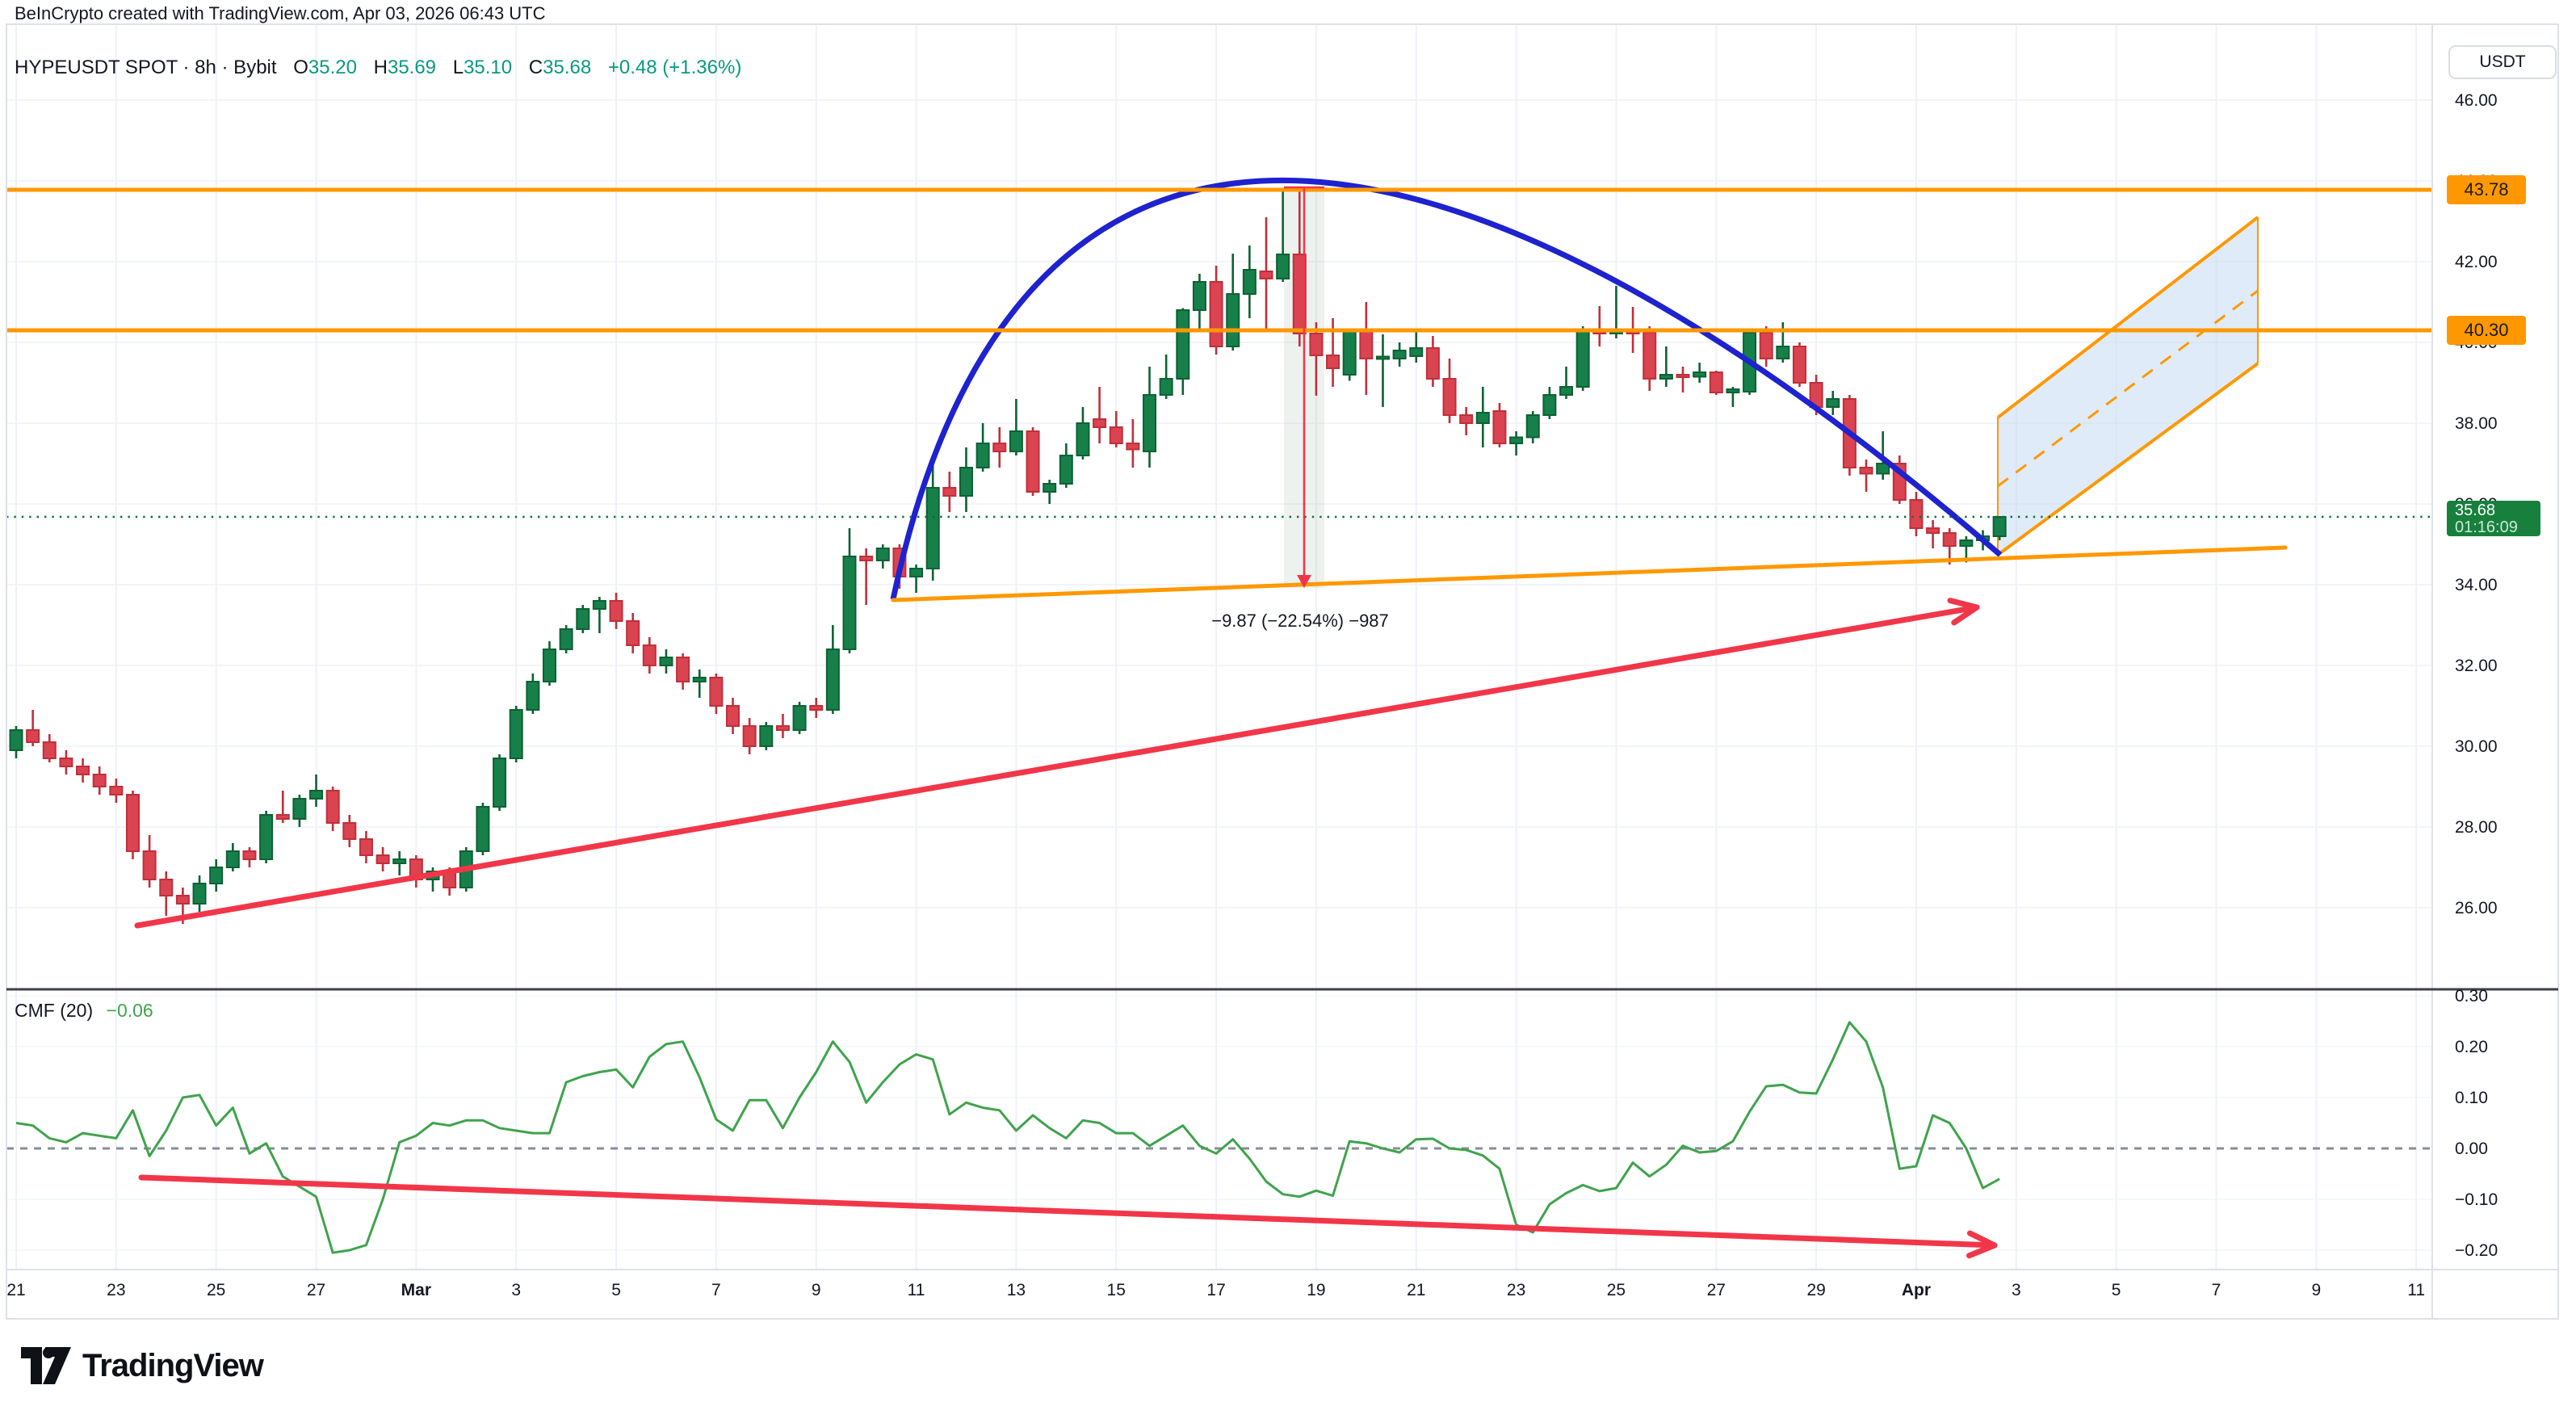 This screenshot has width=2576, height=1423. Describe the element at coordinates (2493, 518) in the screenshot. I see `last-price-label: 35.68 01:16:09` at that location.